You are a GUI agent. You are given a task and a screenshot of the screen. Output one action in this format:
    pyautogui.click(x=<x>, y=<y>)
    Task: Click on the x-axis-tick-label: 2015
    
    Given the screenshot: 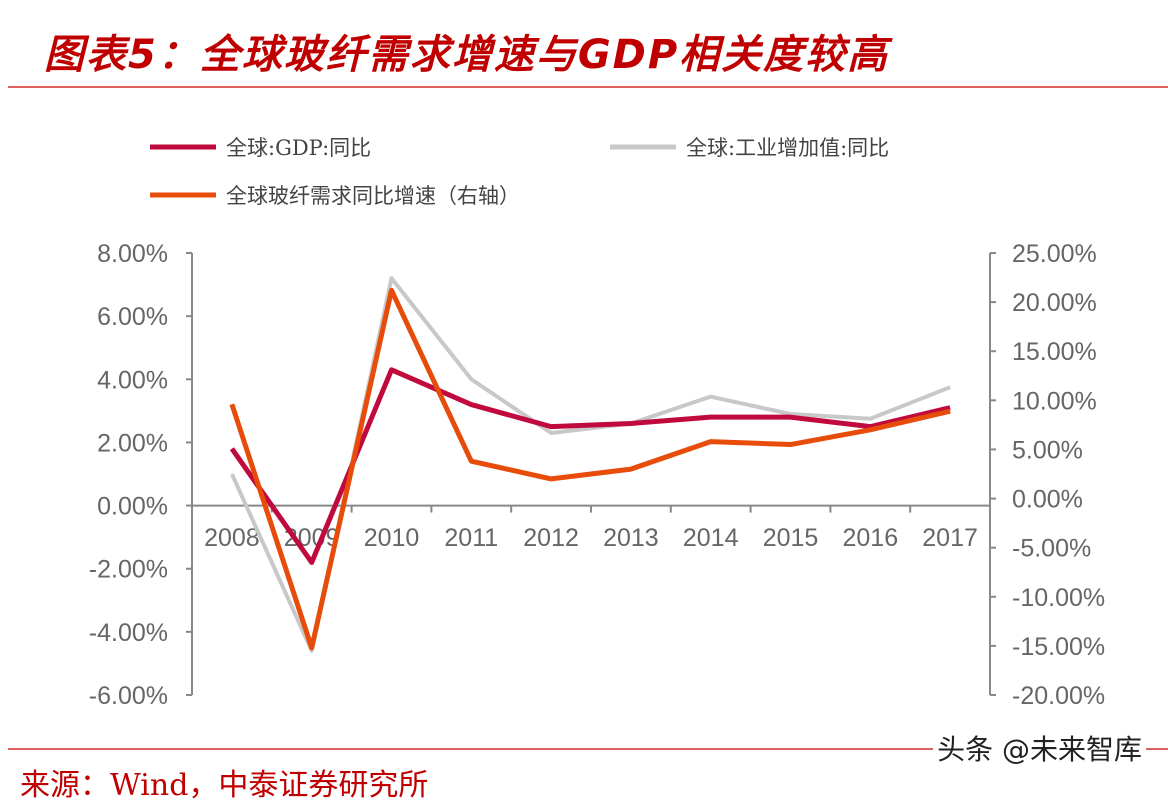 What is the action you would take?
    pyautogui.click(x=791, y=538)
    